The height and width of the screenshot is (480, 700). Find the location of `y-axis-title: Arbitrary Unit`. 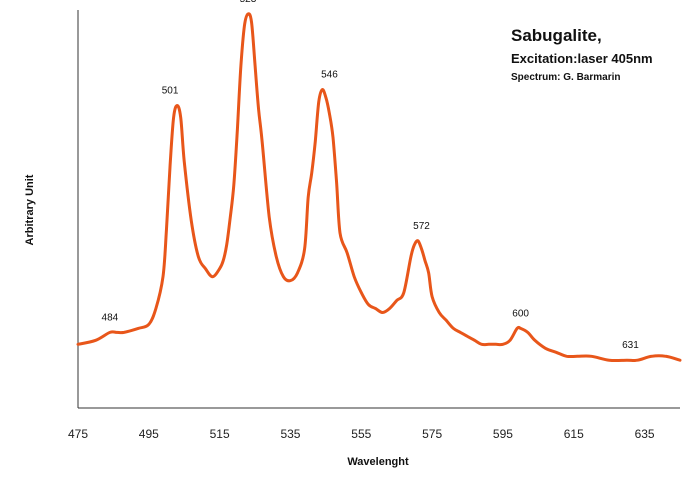

y-axis-title: Arbitrary Unit is located at coordinates (30, 209).